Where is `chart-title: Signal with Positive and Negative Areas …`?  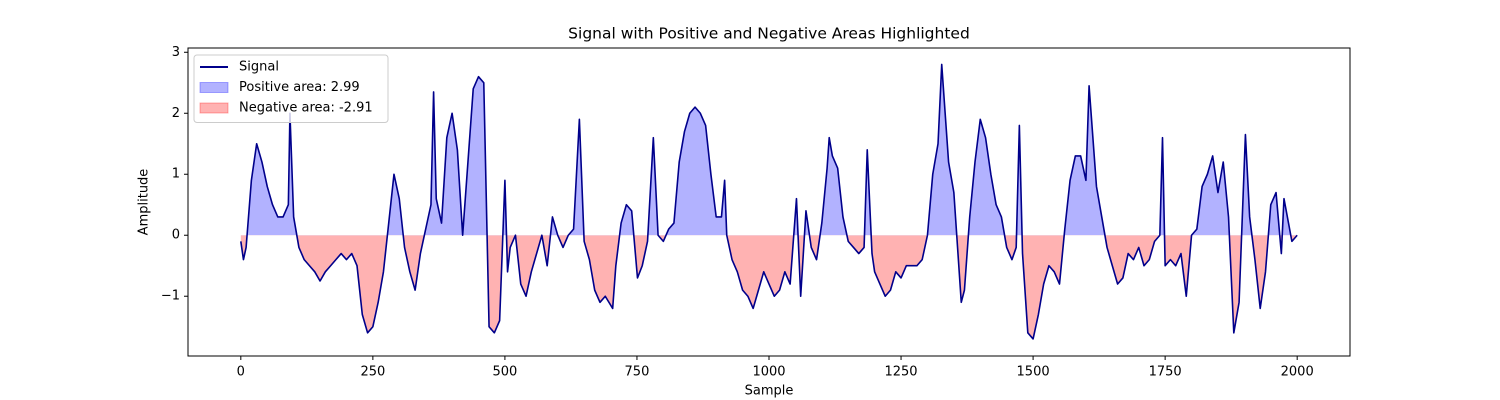
chart-title: Signal with Positive and Negative Areas … is located at coordinates (769, 34).